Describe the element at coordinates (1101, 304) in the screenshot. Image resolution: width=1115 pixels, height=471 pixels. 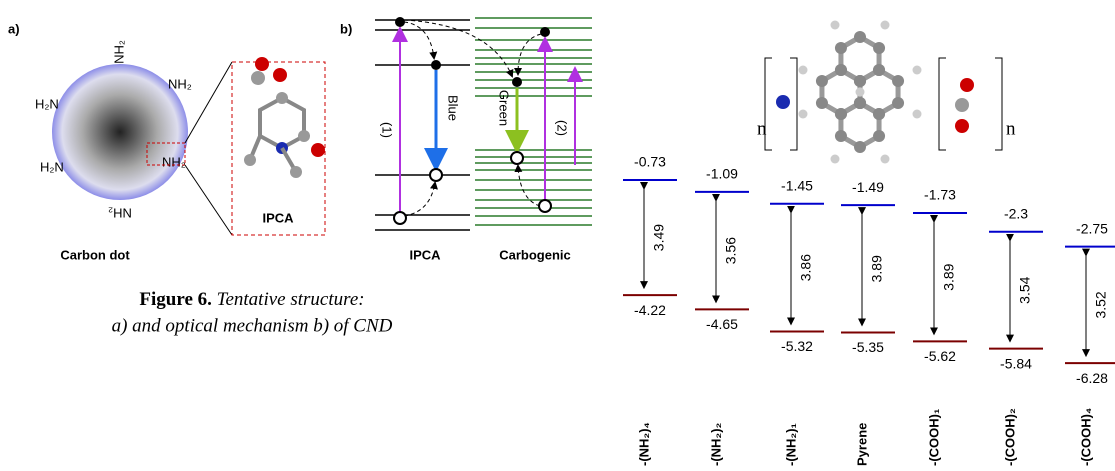
I see `gap-label: 3.52` at that location.